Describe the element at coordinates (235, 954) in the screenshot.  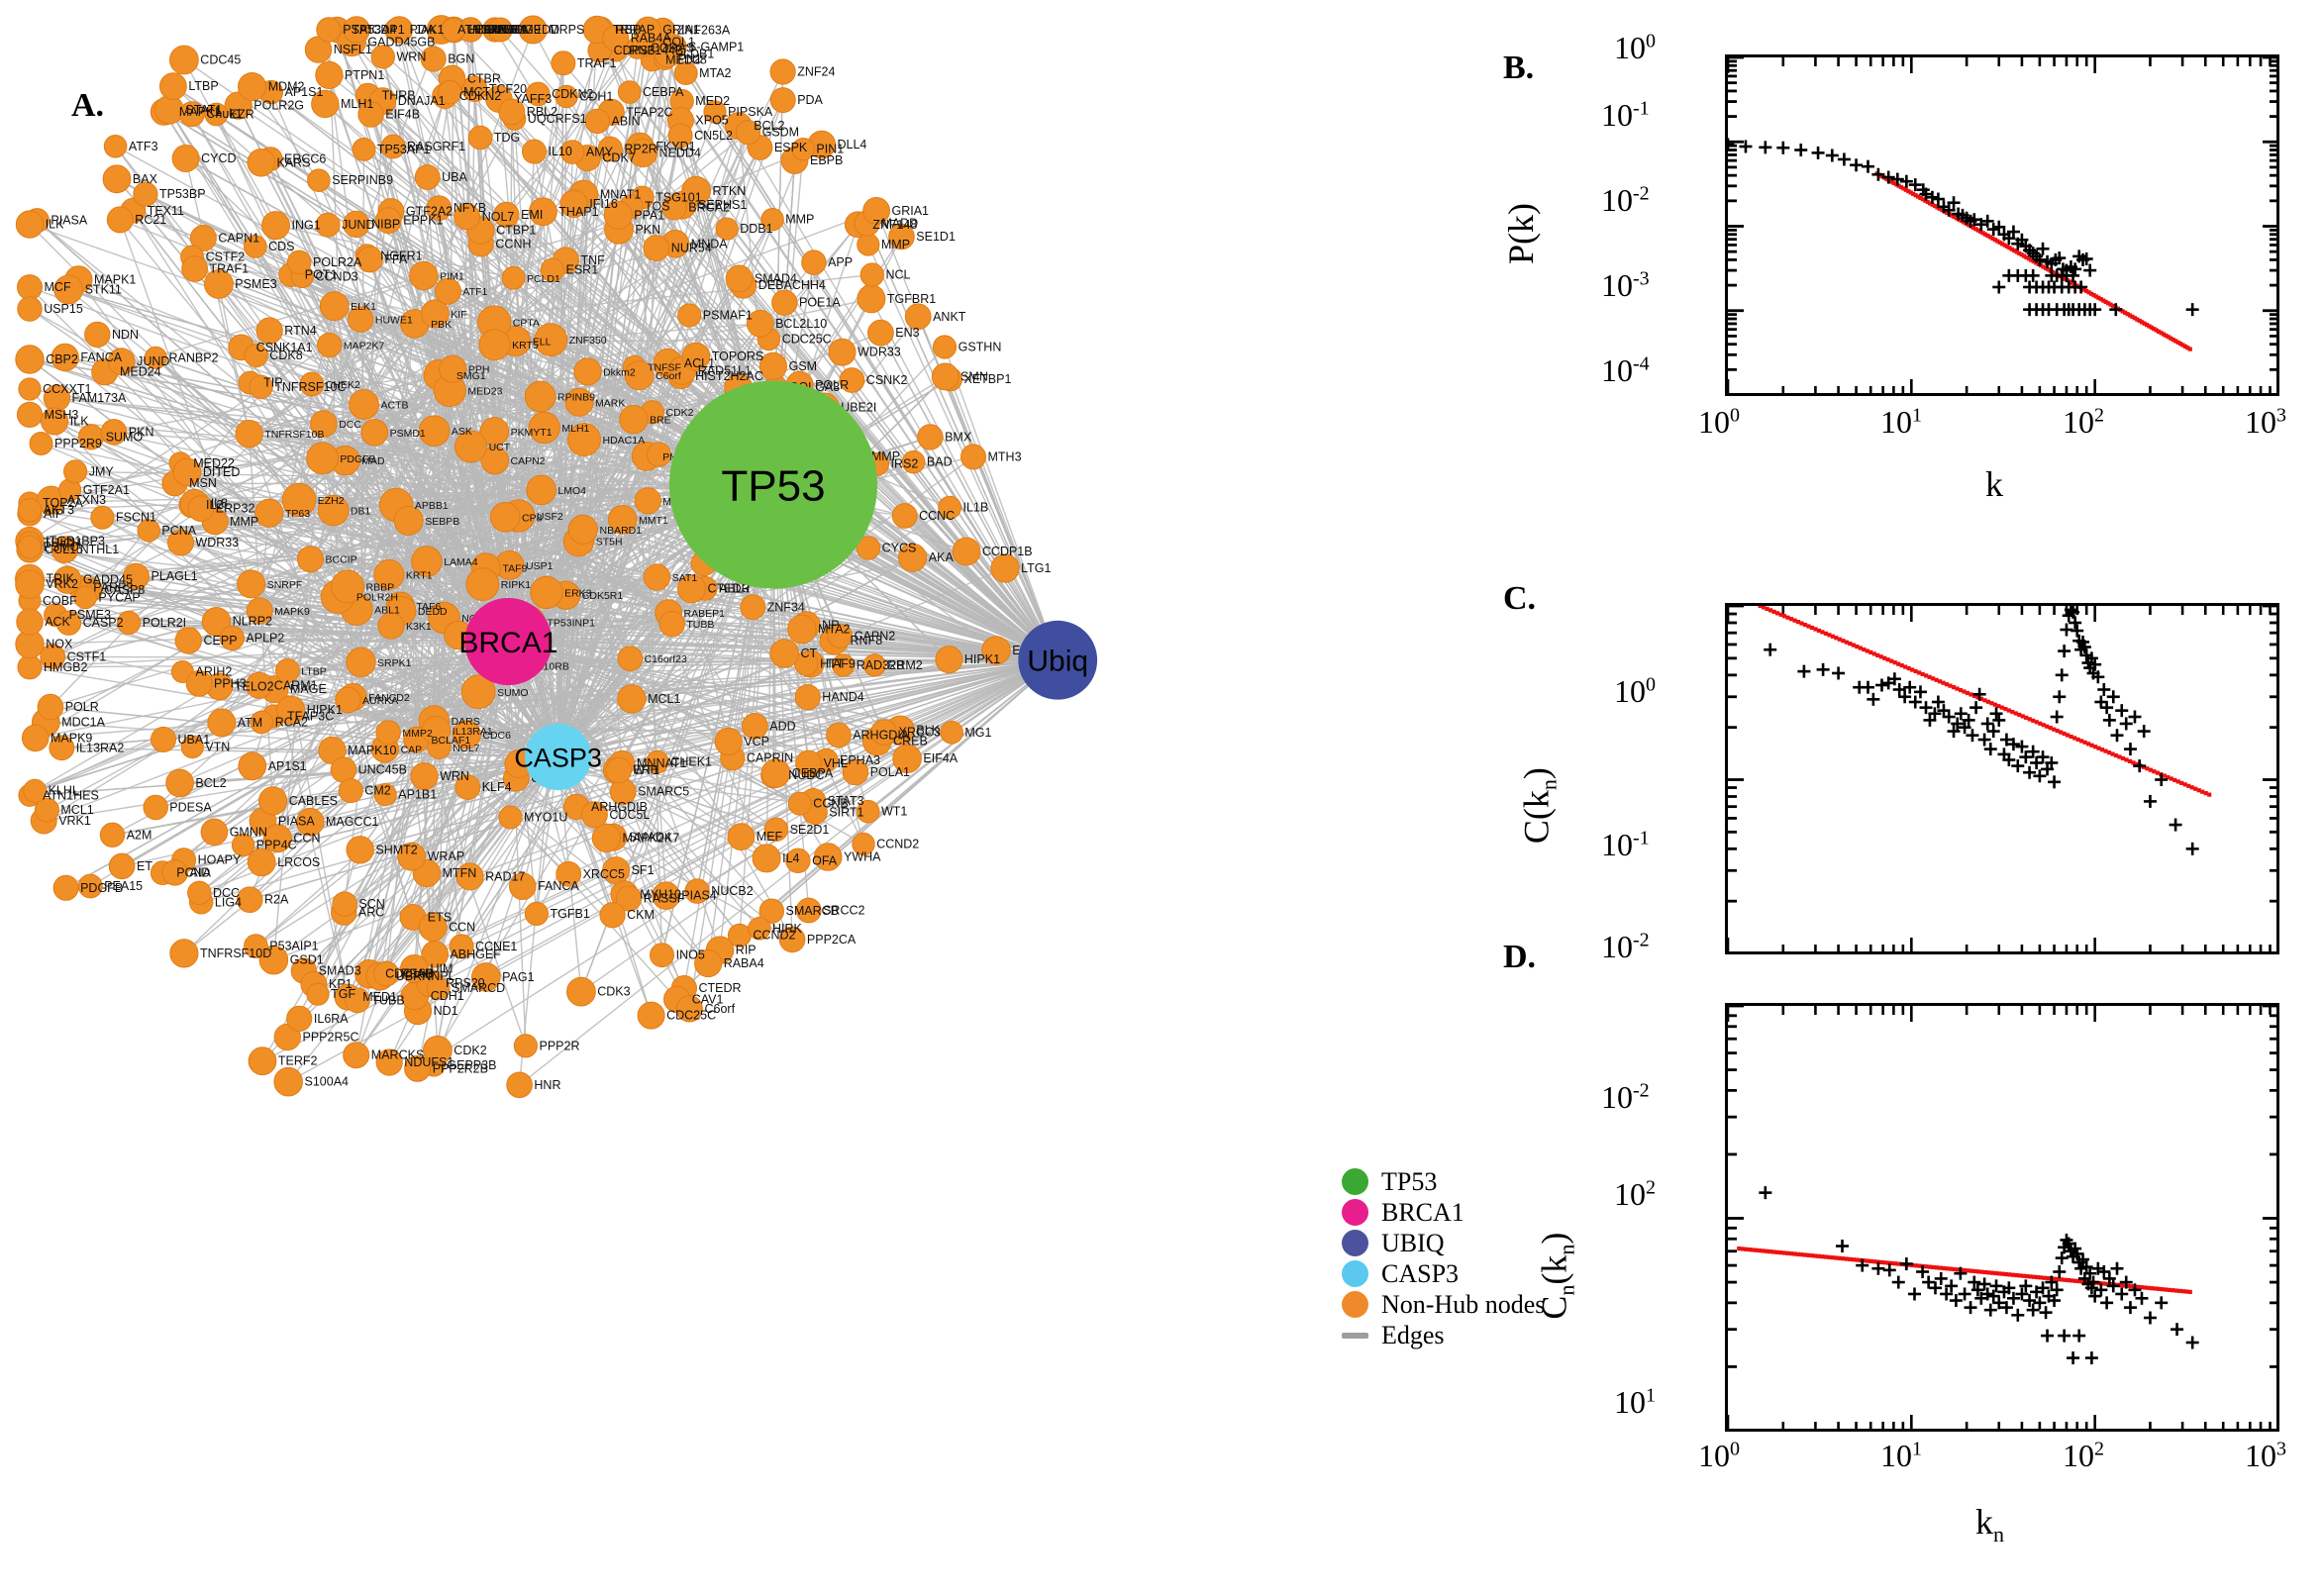
I see `svg-text: TNFRSF10D` at that location.